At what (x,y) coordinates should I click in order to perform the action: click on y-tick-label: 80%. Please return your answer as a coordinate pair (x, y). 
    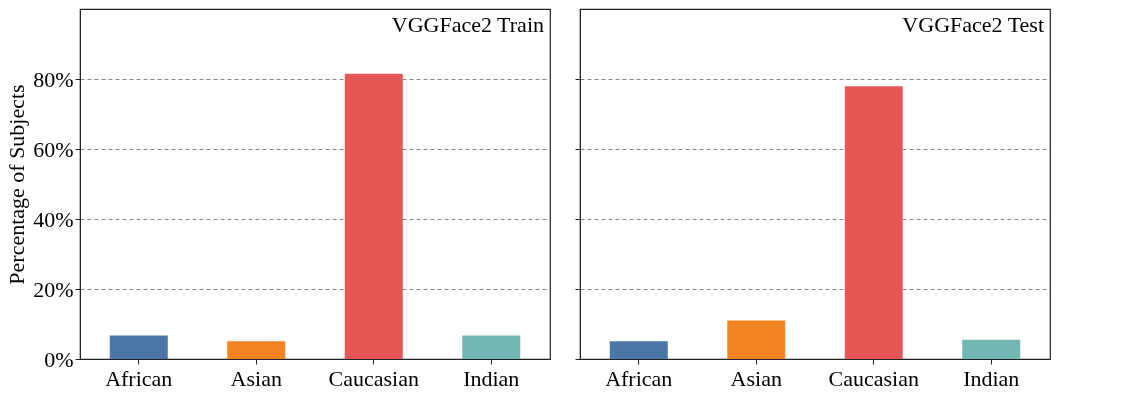
    Looking at the image, I should click on (53, 79).